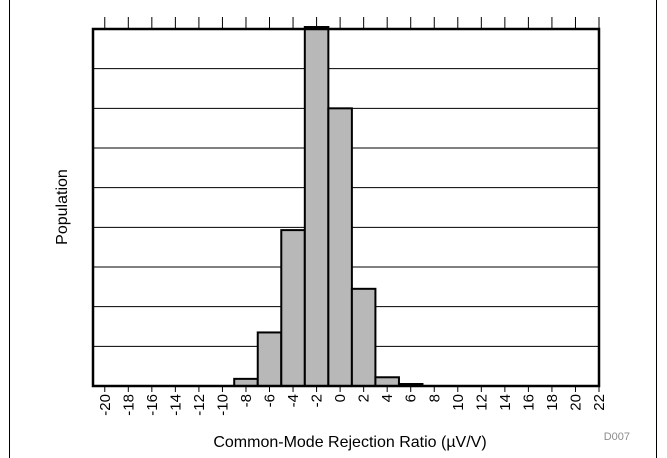 The height and width of the screenshot is (458, 667). What do you see at coordinates (152, 405) in the screenshot?
I see `x-tick-label: -16` at bounding box center [152, 405].